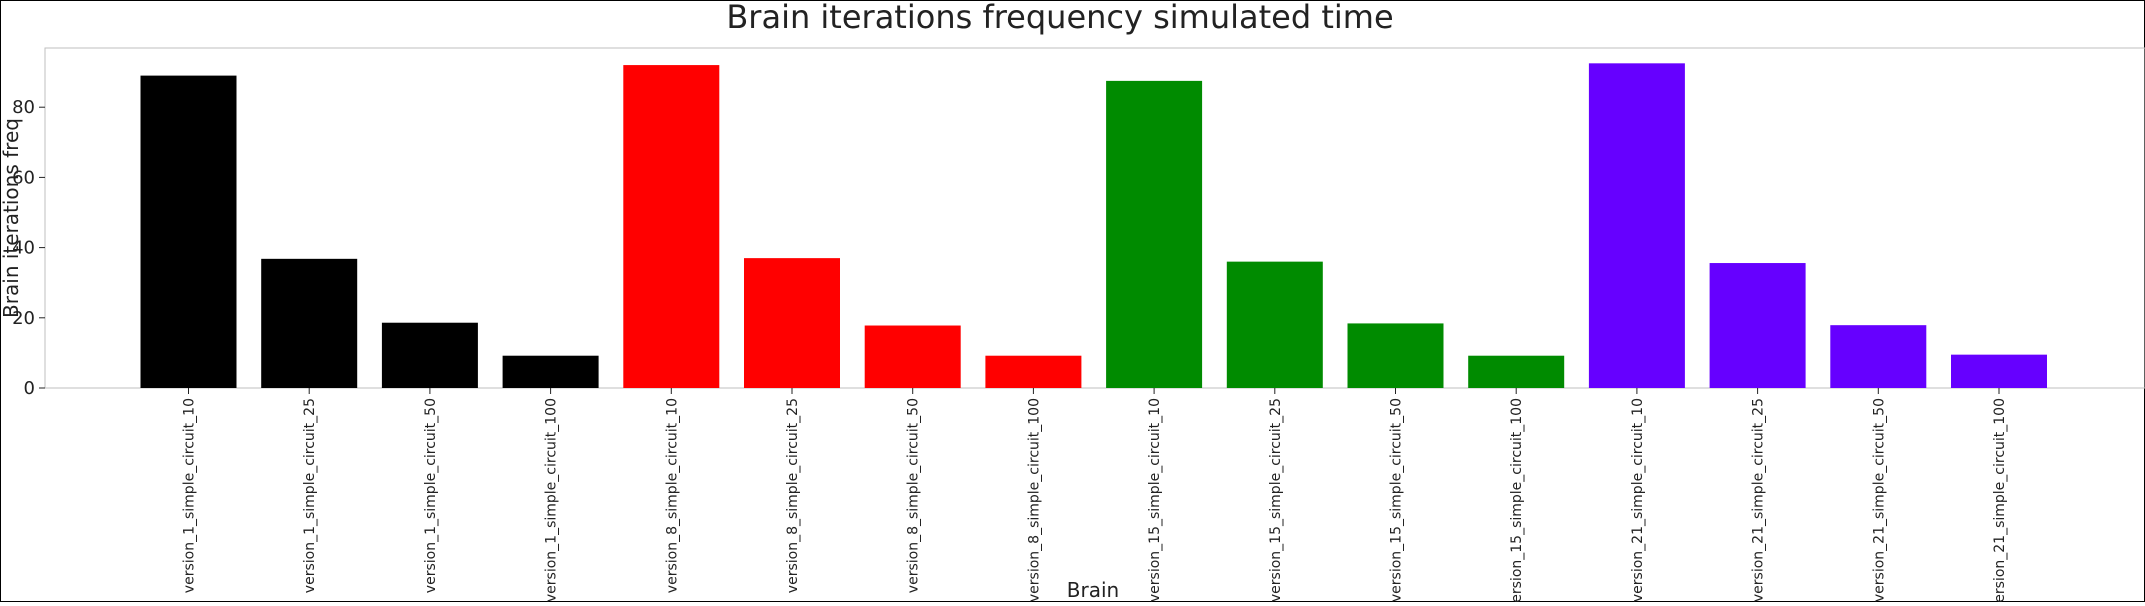 The width and height of the screenshot is (2145, 606). What do you see at coordinates (672, 495) in the screenshot?
I see `x-tick-label-4: version_8_simple_circuit_10` at bounding box center [672, 495].